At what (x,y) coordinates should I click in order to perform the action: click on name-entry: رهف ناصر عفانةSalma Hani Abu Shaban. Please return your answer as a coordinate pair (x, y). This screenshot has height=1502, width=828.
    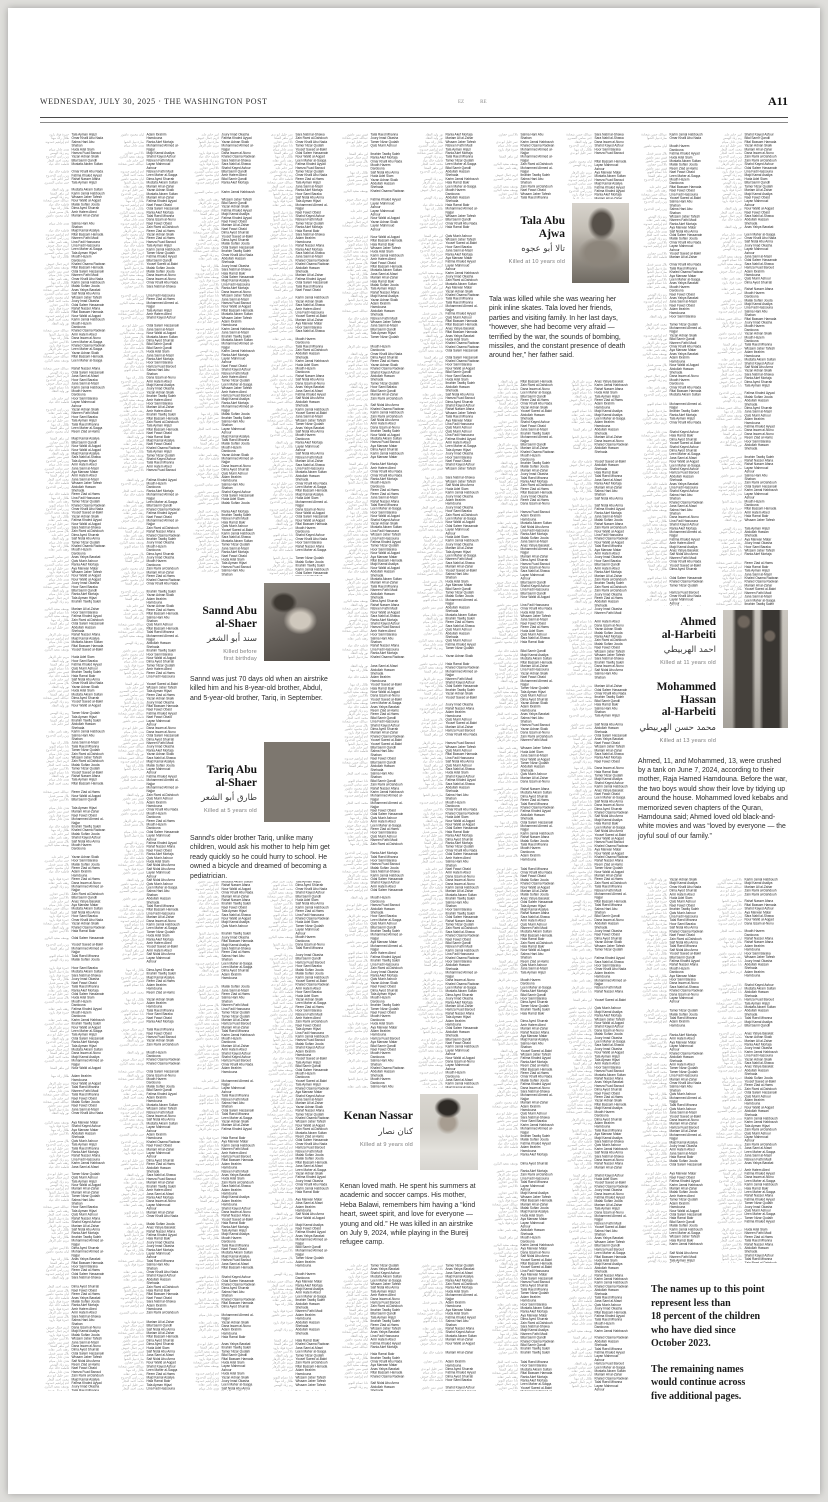
    Looking at the image, I should click on (372, 1086).